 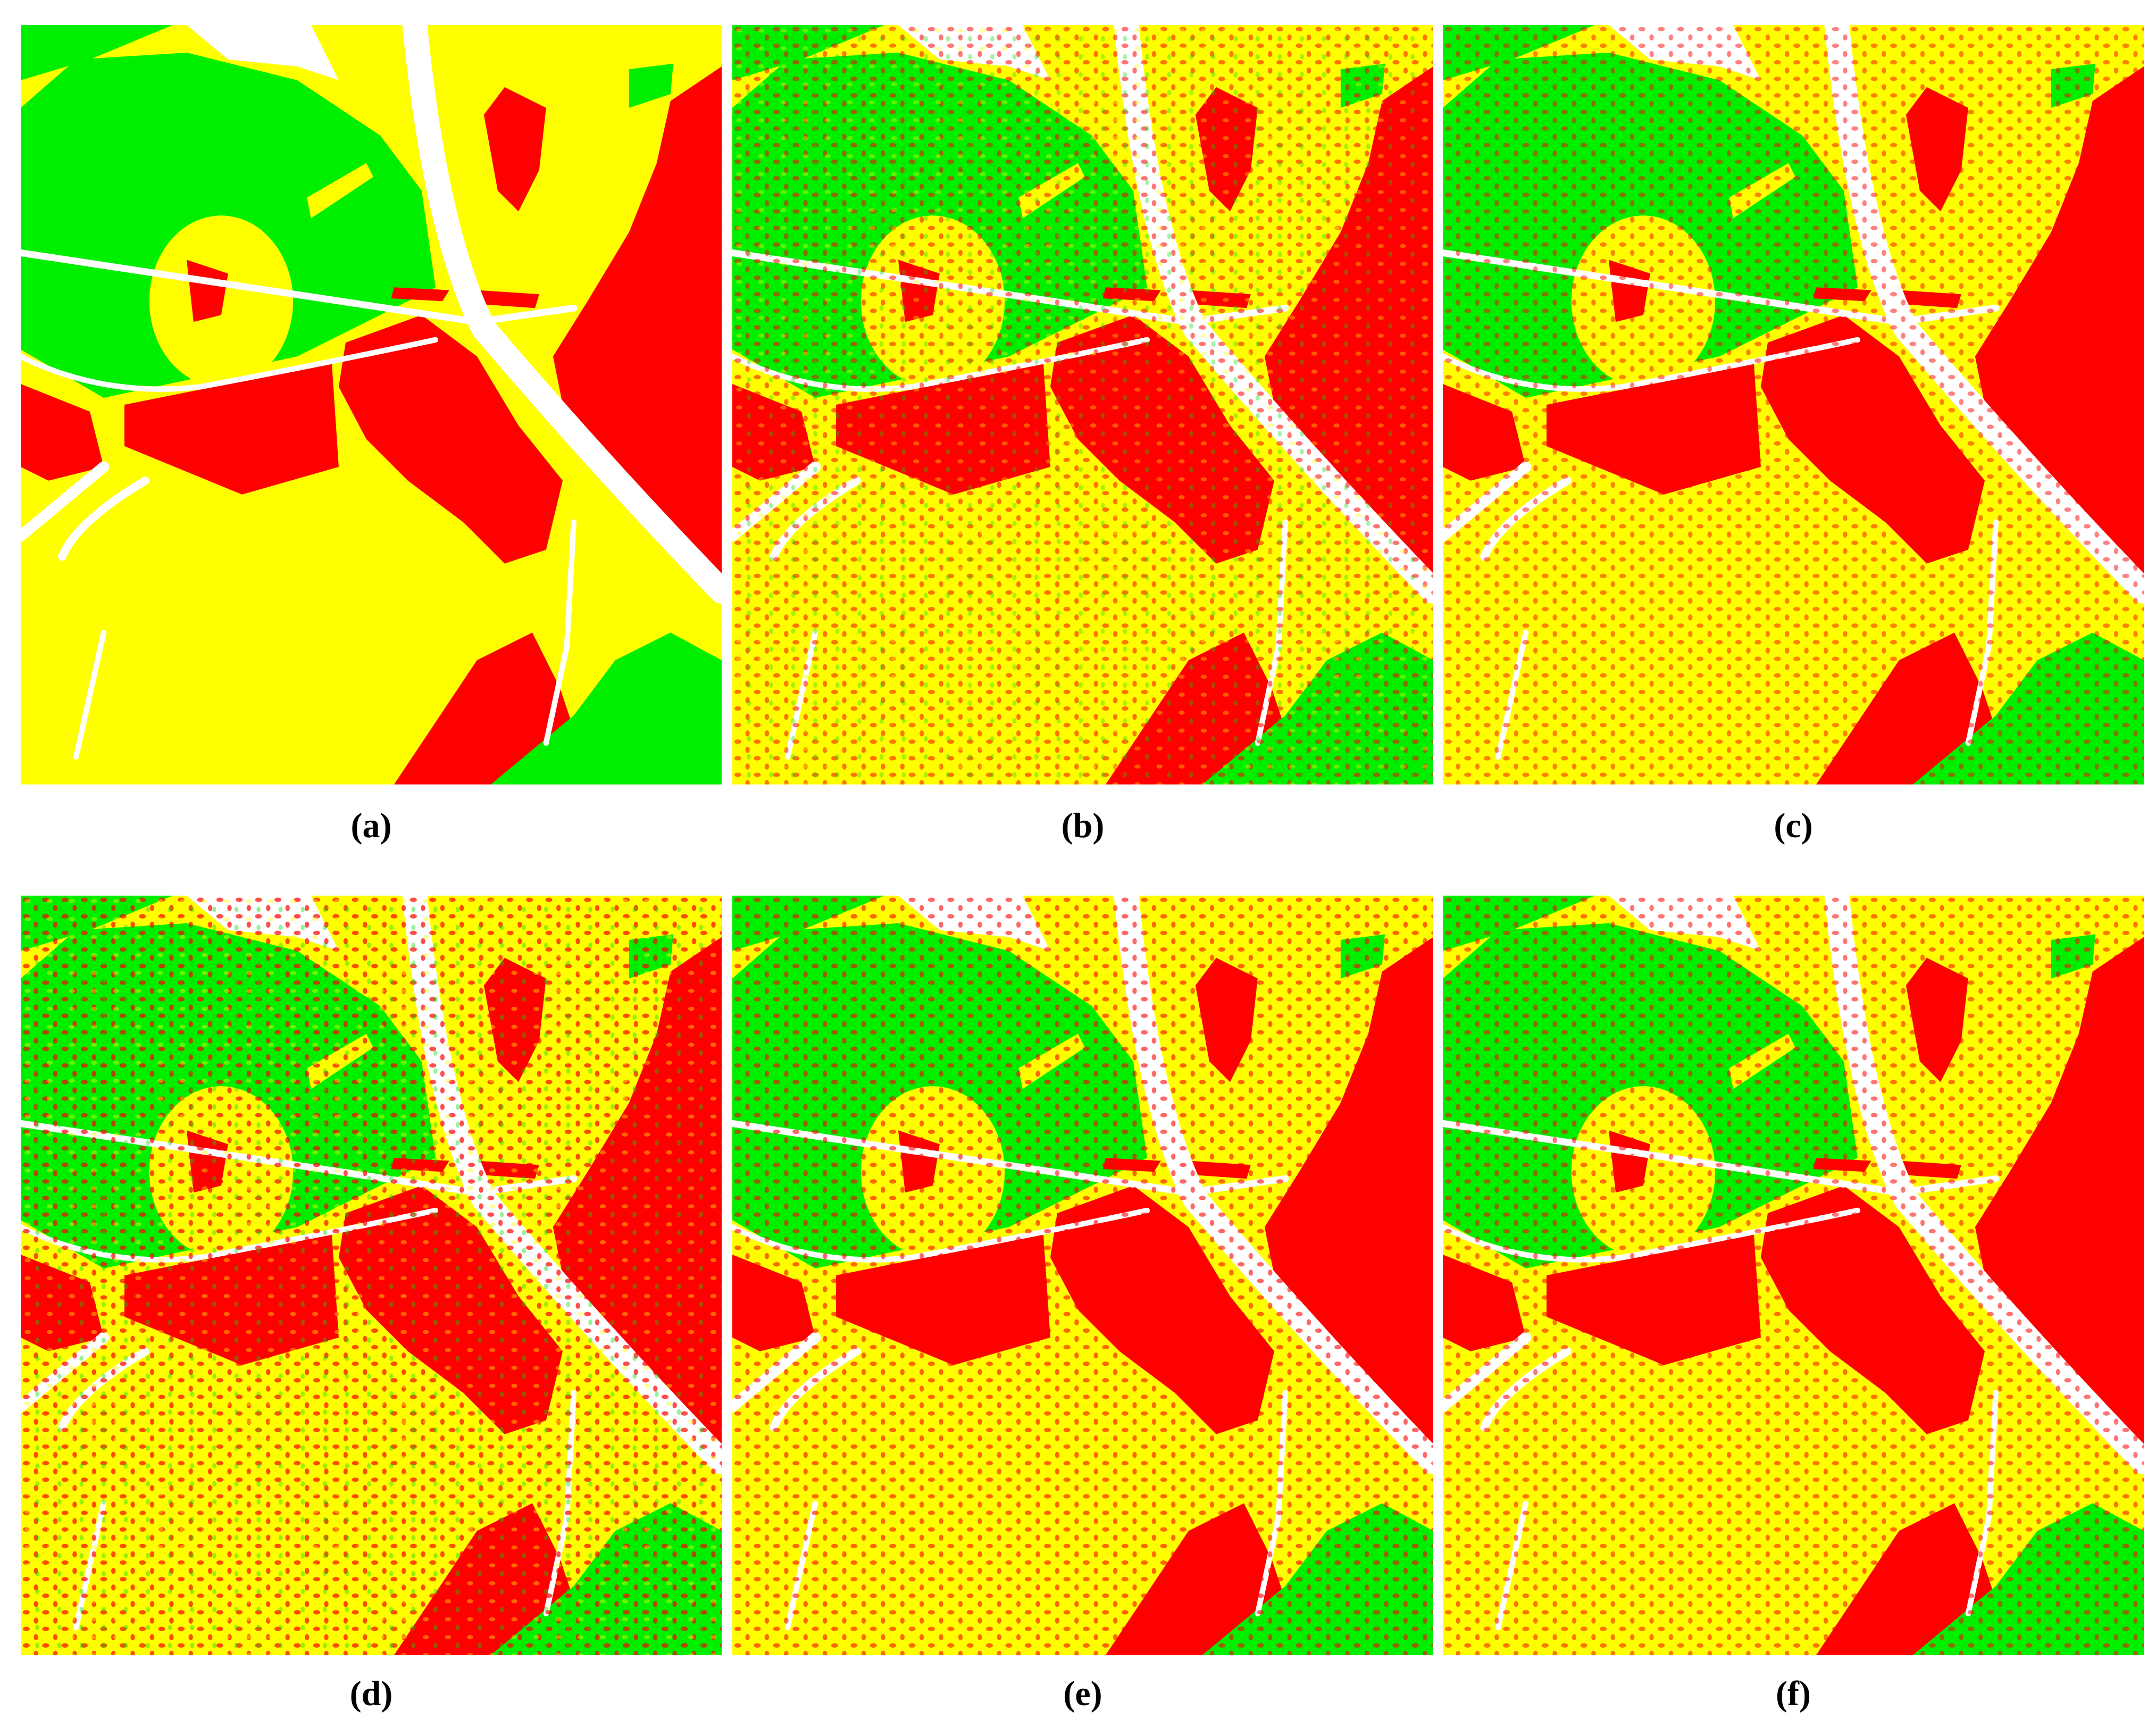 What do you see at coordinates (371, 825) in the screenshot?
I see `caption: (a)` at bounding box center [371, 825].